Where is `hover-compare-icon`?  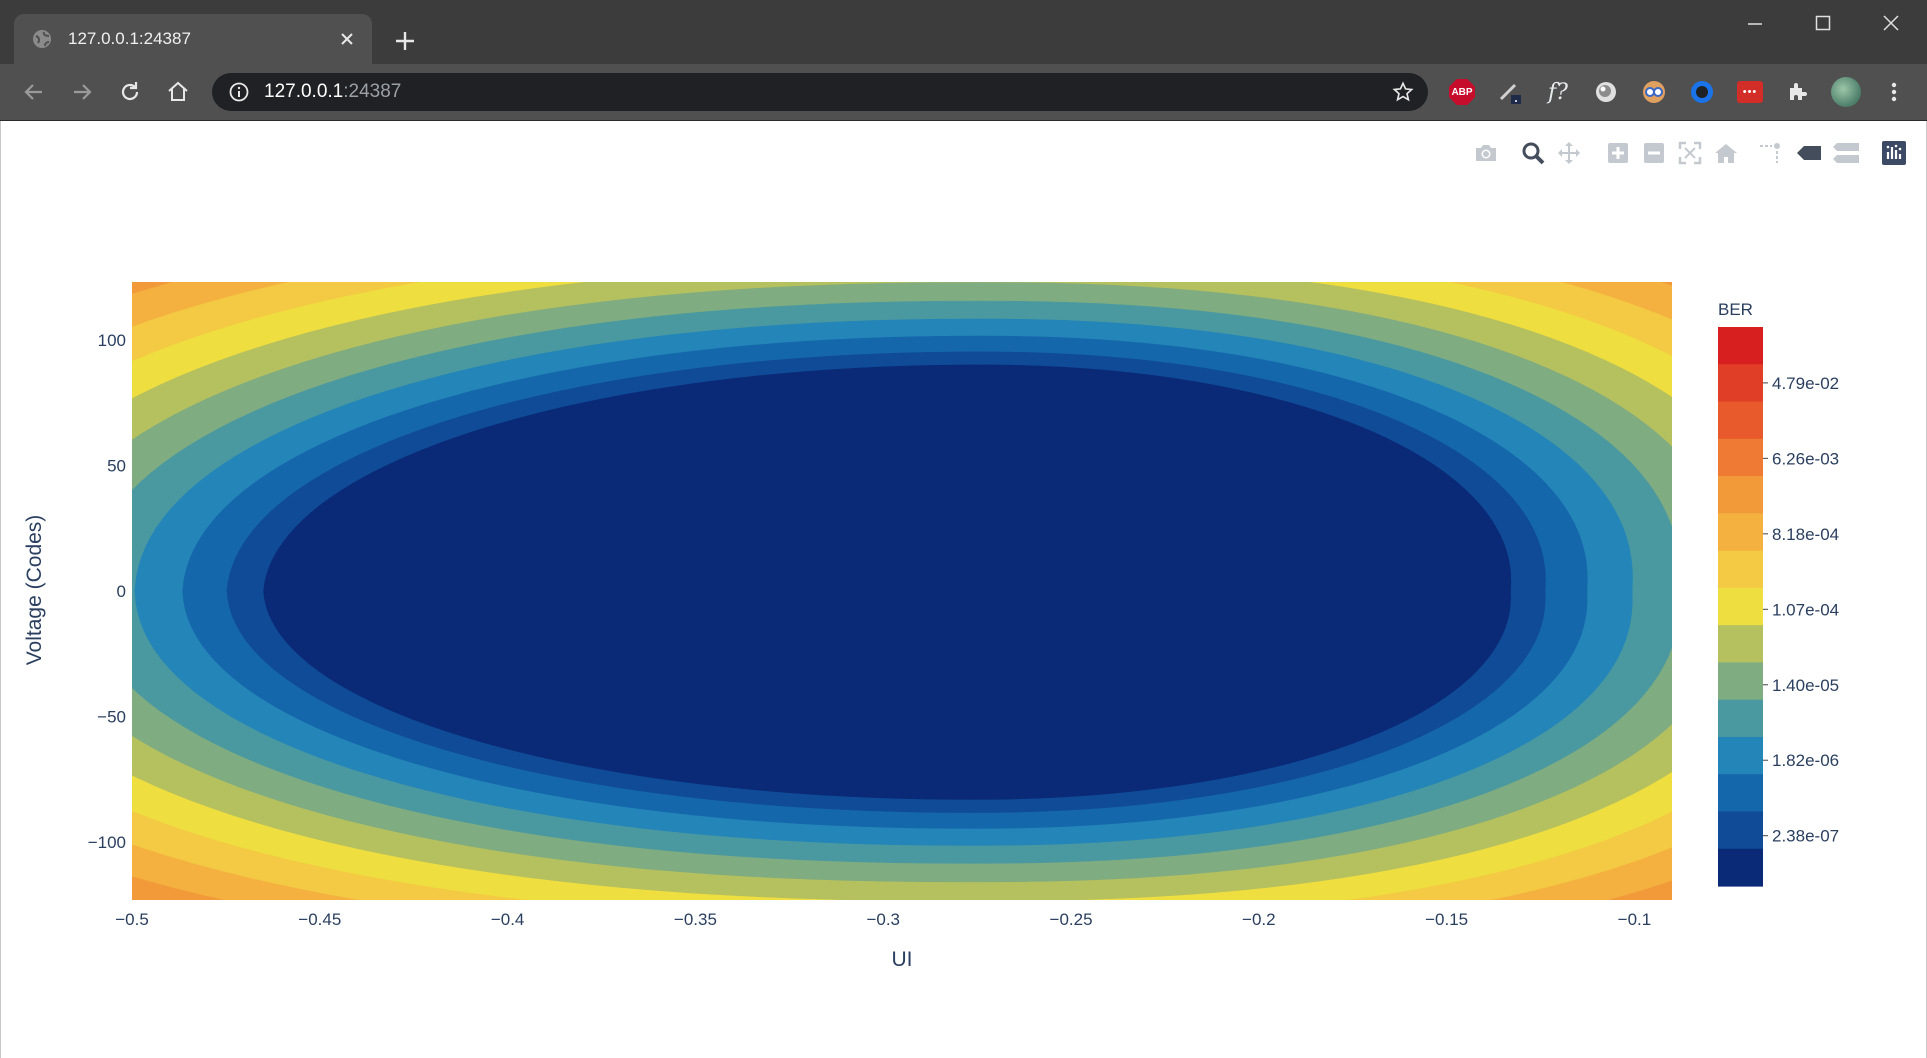 hover-compare-icon is located at coordinates (1846, 153).